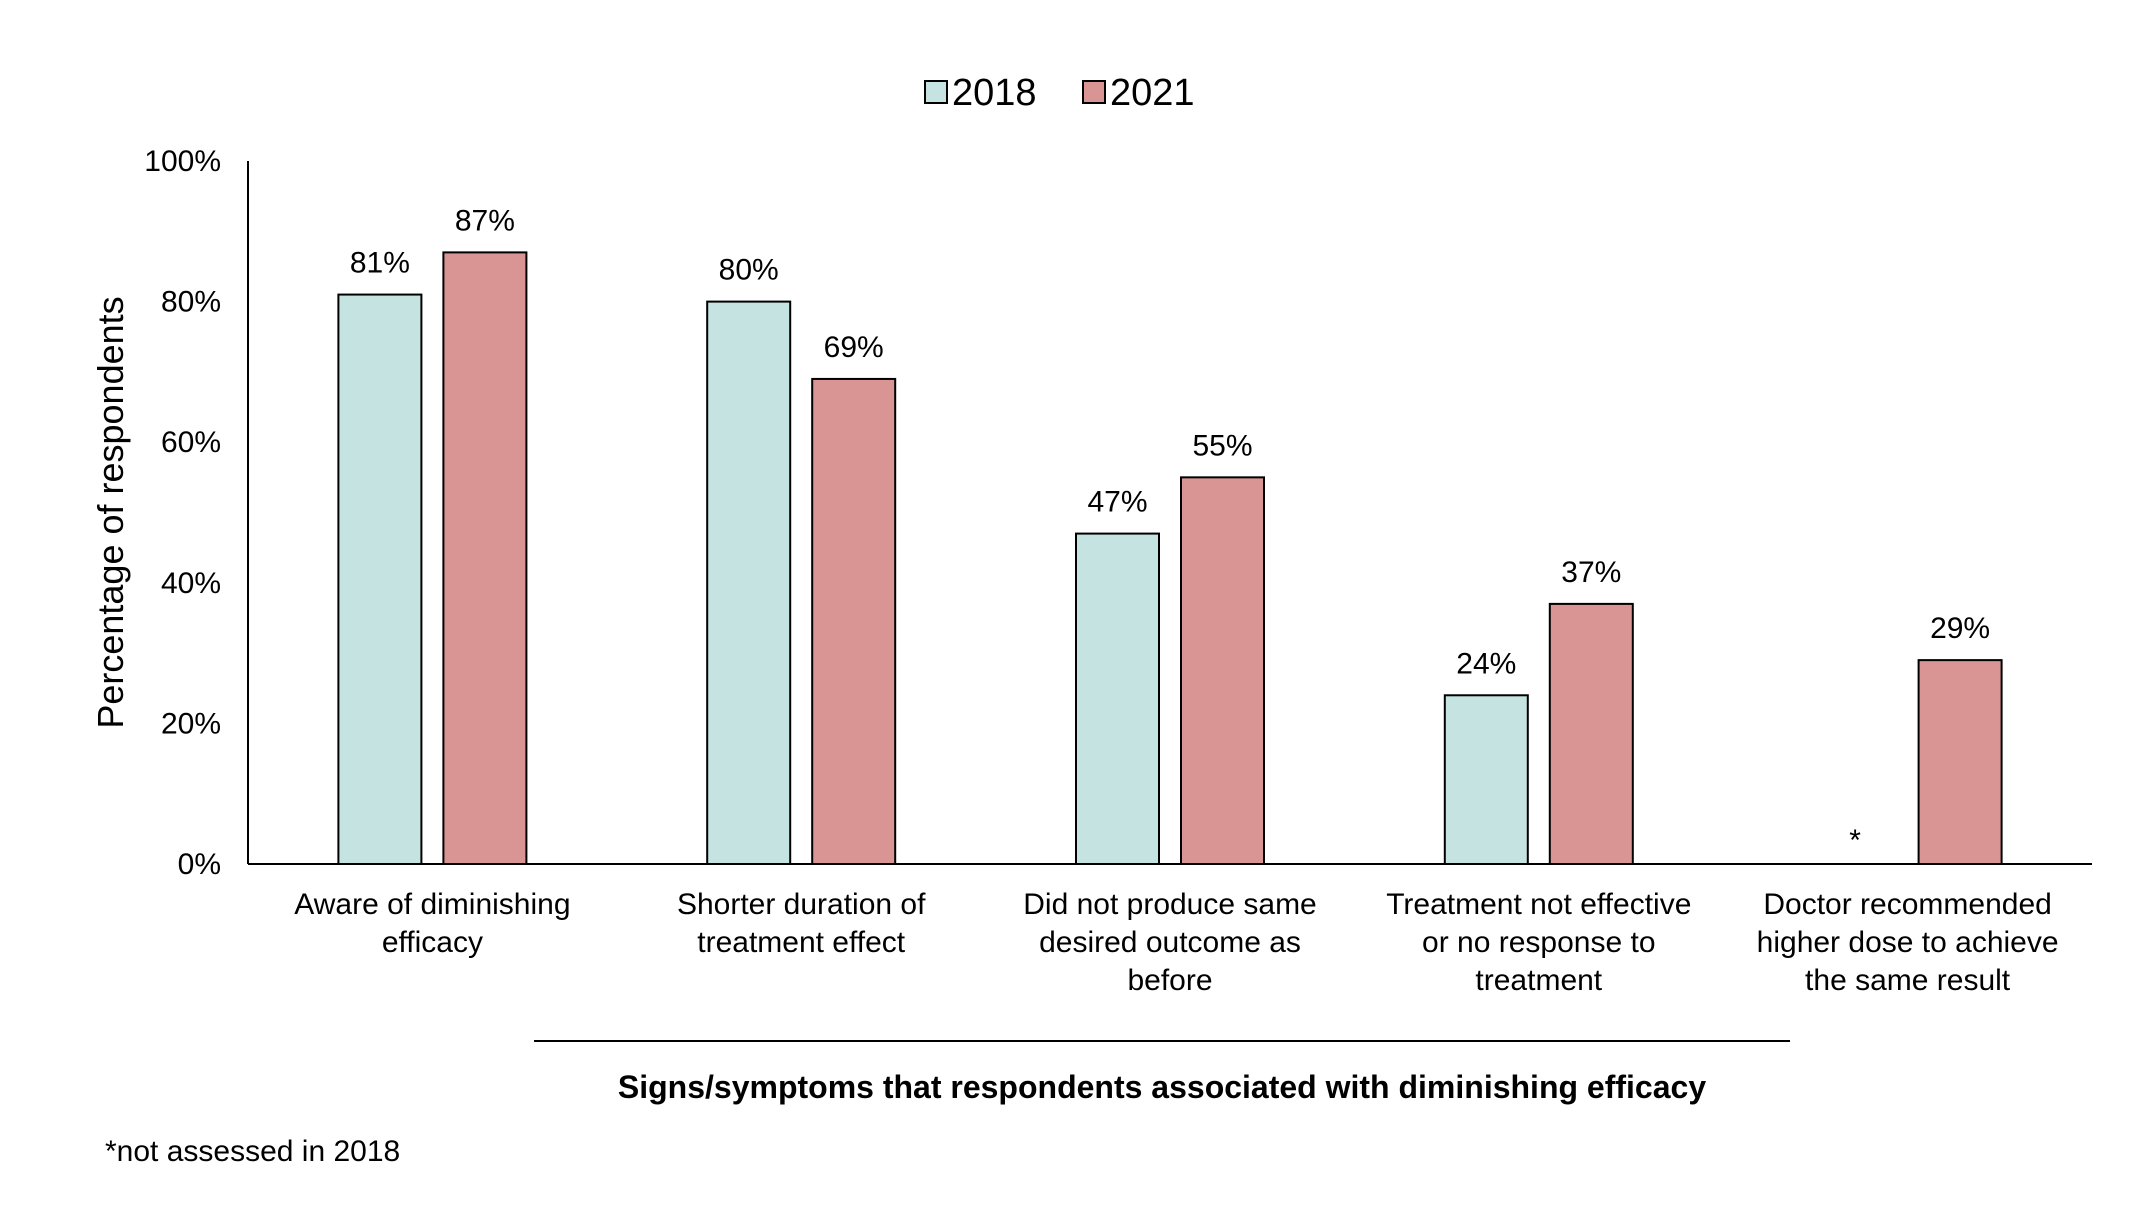 This screenshot has width=2131, height=1224. What do you see at coordinates (432, 942) in the screenshot?
I see `x-category-label: efficacy` at bounding box center [432, 942].